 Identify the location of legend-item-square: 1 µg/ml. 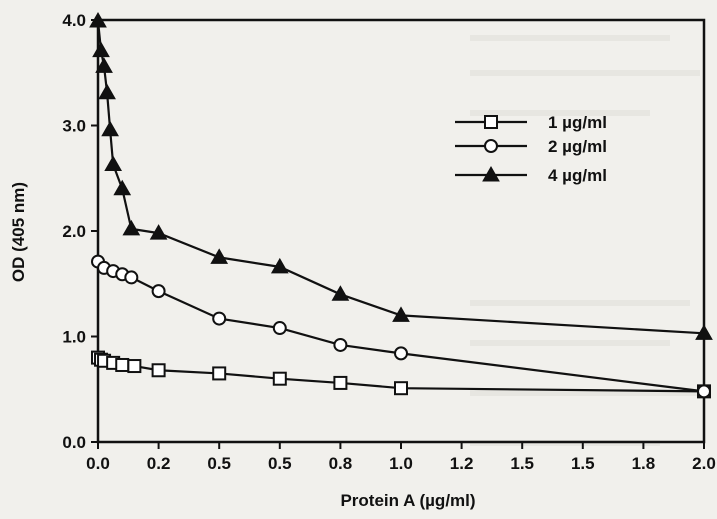
(531, 122).